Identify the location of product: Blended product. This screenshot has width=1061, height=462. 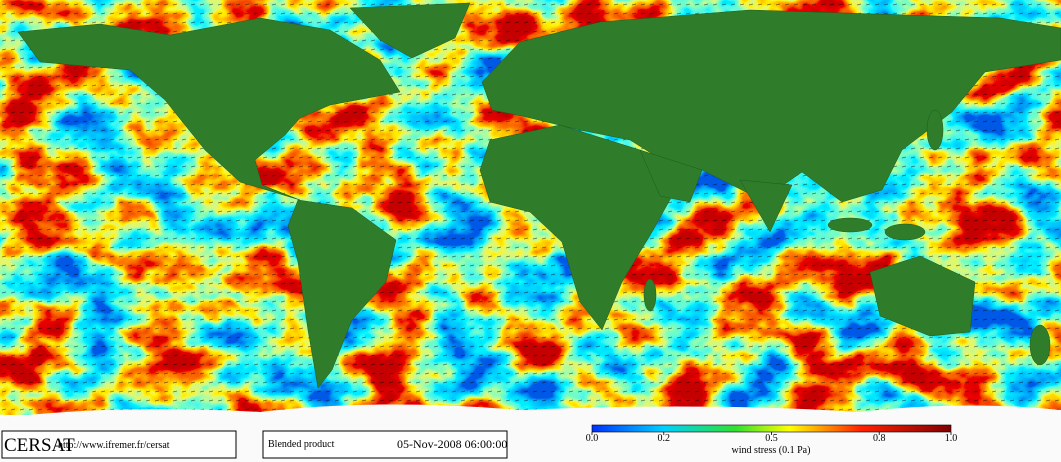
(301, 444).